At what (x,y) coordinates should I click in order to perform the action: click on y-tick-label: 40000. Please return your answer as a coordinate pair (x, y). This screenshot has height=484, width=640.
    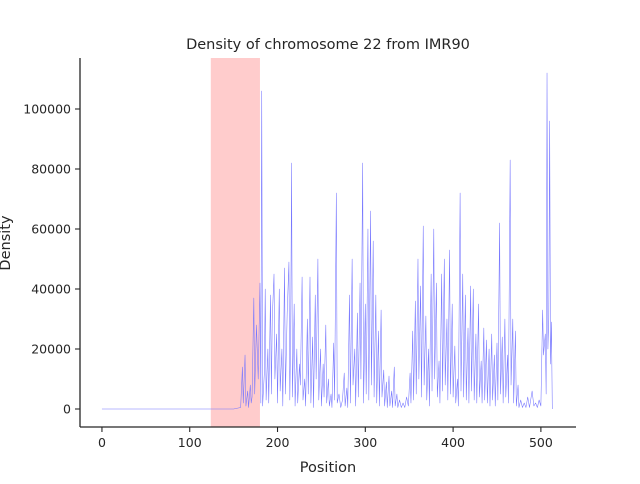
    Looking at the image, I should click on (51, 289).